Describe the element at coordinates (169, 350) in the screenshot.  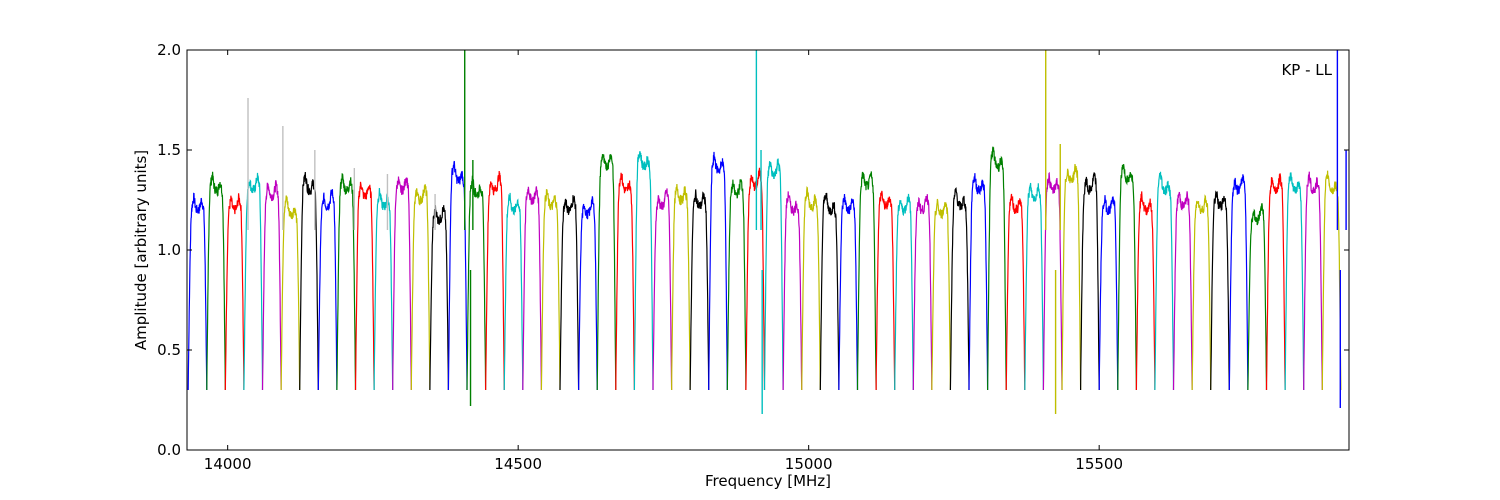
I see `y-tick-label: 0.5` at that location.